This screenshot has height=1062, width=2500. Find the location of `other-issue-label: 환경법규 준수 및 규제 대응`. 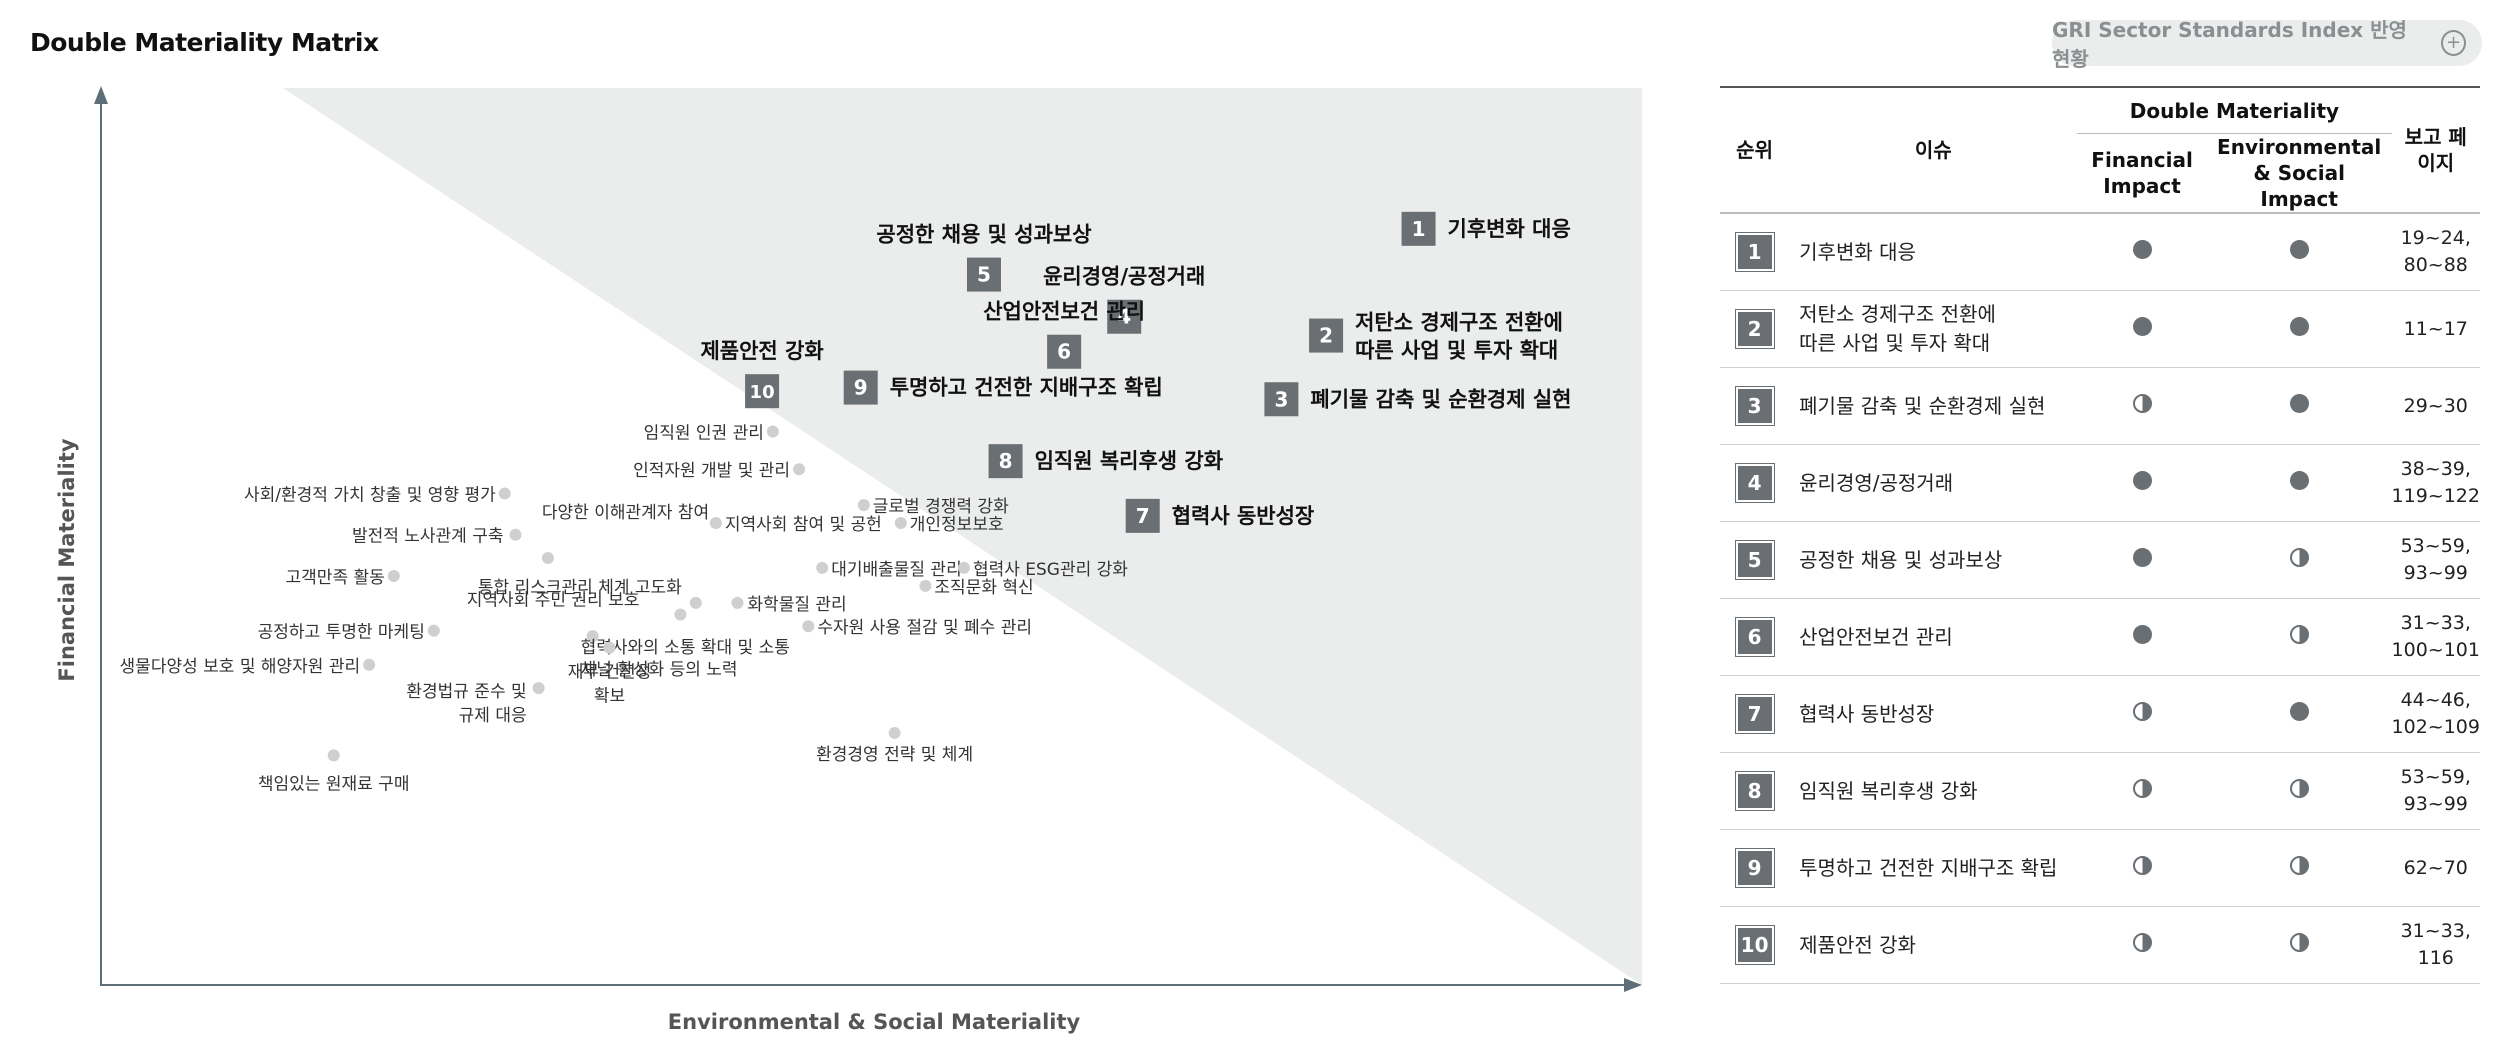

other-issue-label: 환경법규 준수 및 규제 대응 is located at coordinates (466, 704).